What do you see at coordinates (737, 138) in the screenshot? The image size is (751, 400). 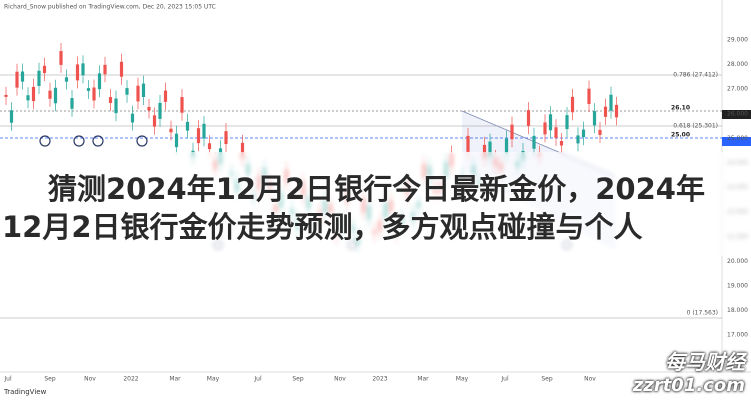 I see `price-label: 25.000` at bounding box center [737, 138].